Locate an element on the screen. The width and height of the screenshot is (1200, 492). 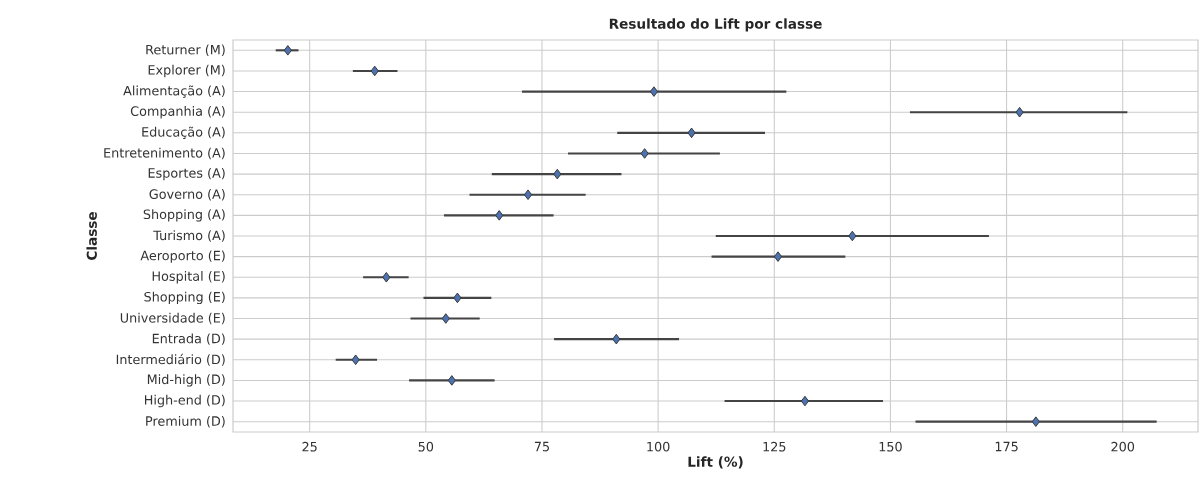
y-axis-title: Classe is located at coordinates (91, 236).